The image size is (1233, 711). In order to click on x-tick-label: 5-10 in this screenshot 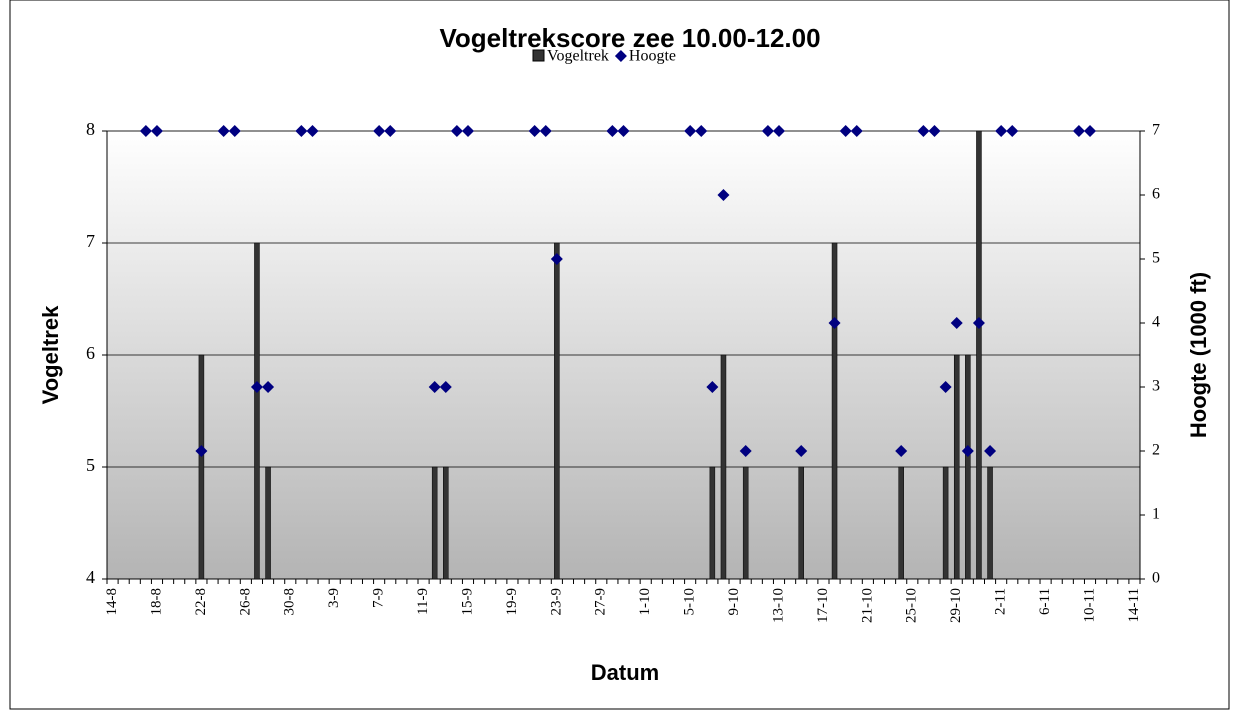, I will do `click(690, 602)`.